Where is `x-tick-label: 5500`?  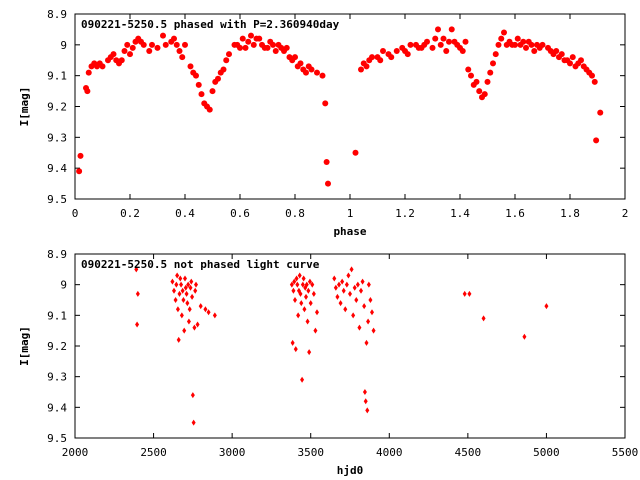 x-tick-label: 5500 is located at coordinates (625, 452).